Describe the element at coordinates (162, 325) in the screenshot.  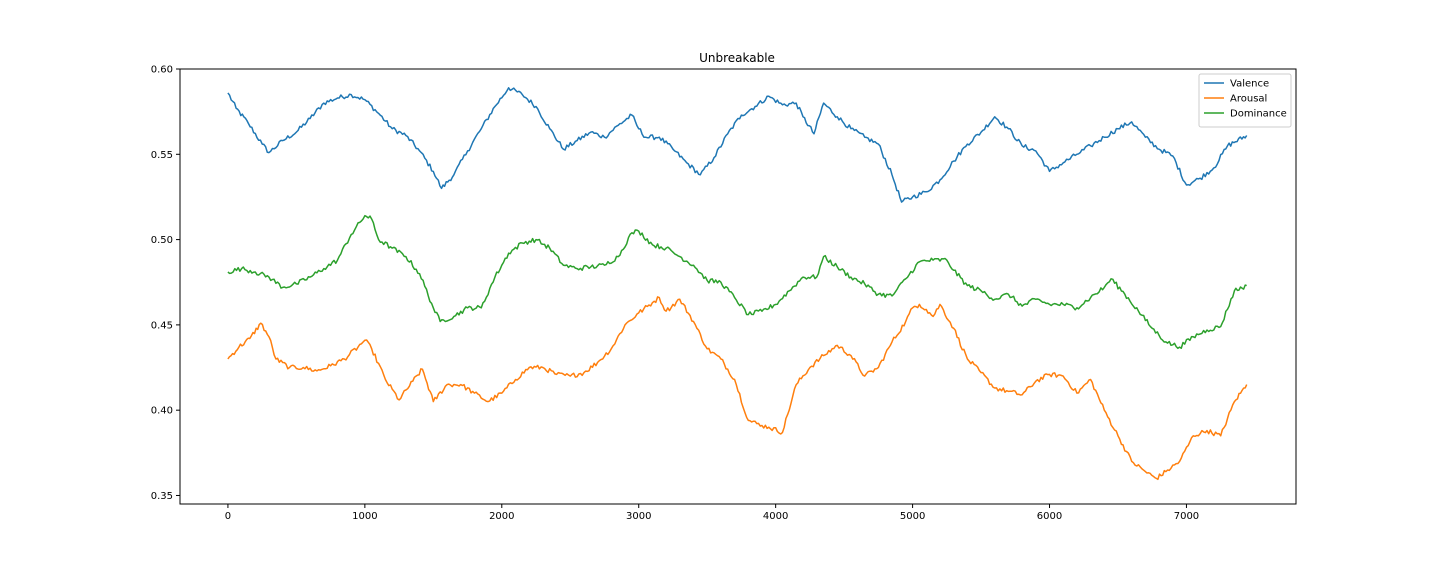
I see `y-tick-label: 0.45` at that location.